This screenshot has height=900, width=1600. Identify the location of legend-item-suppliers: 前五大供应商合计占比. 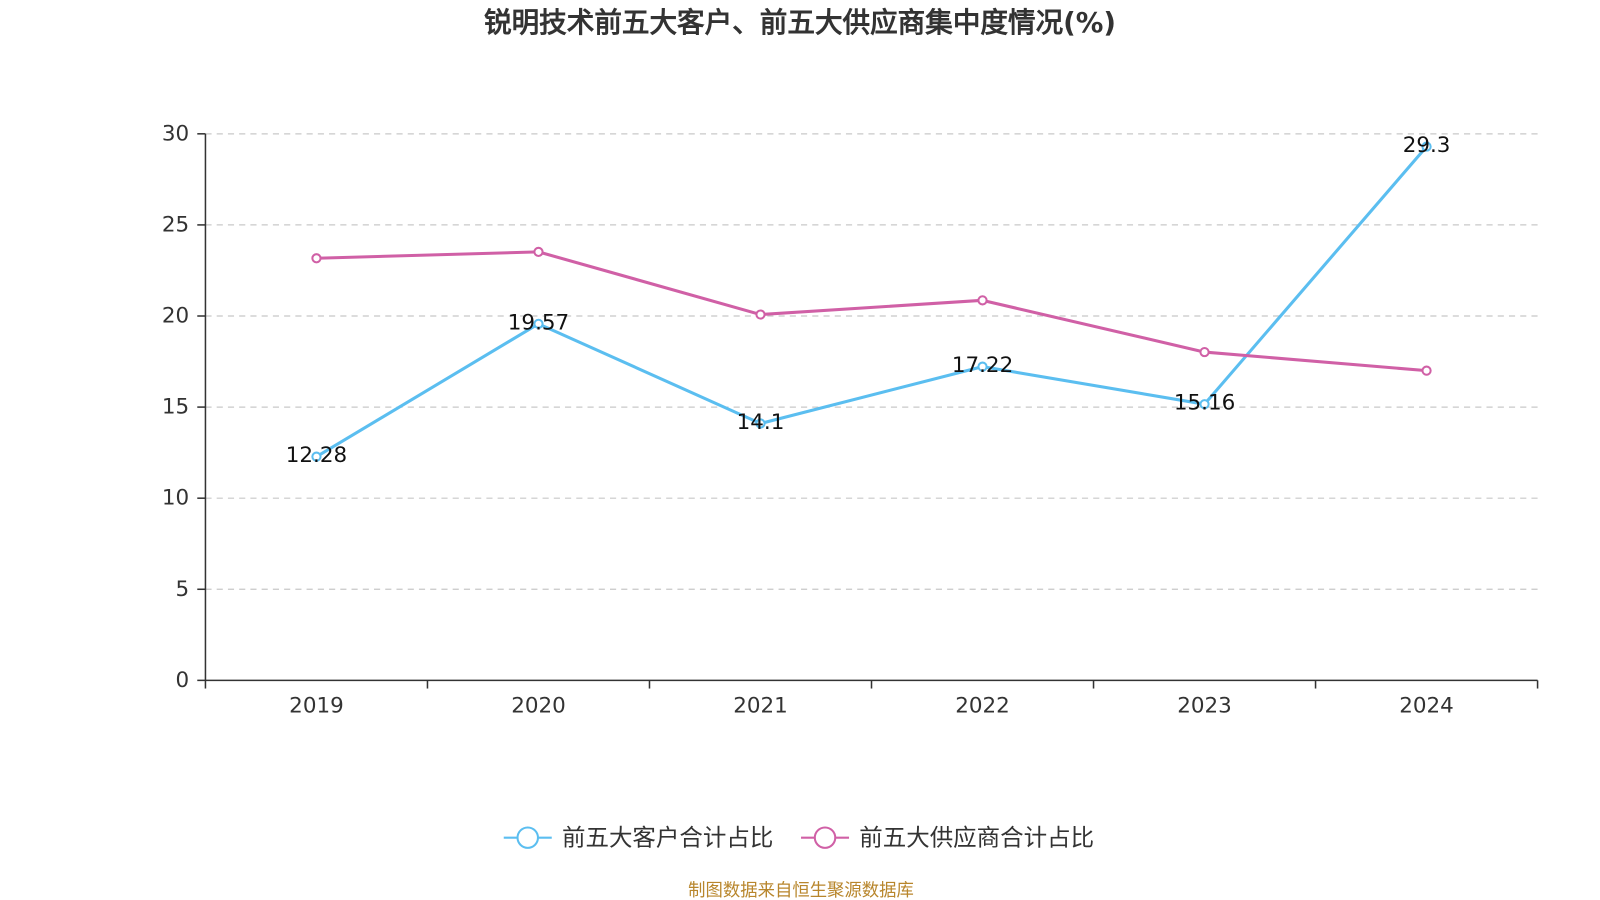
(947, 838).